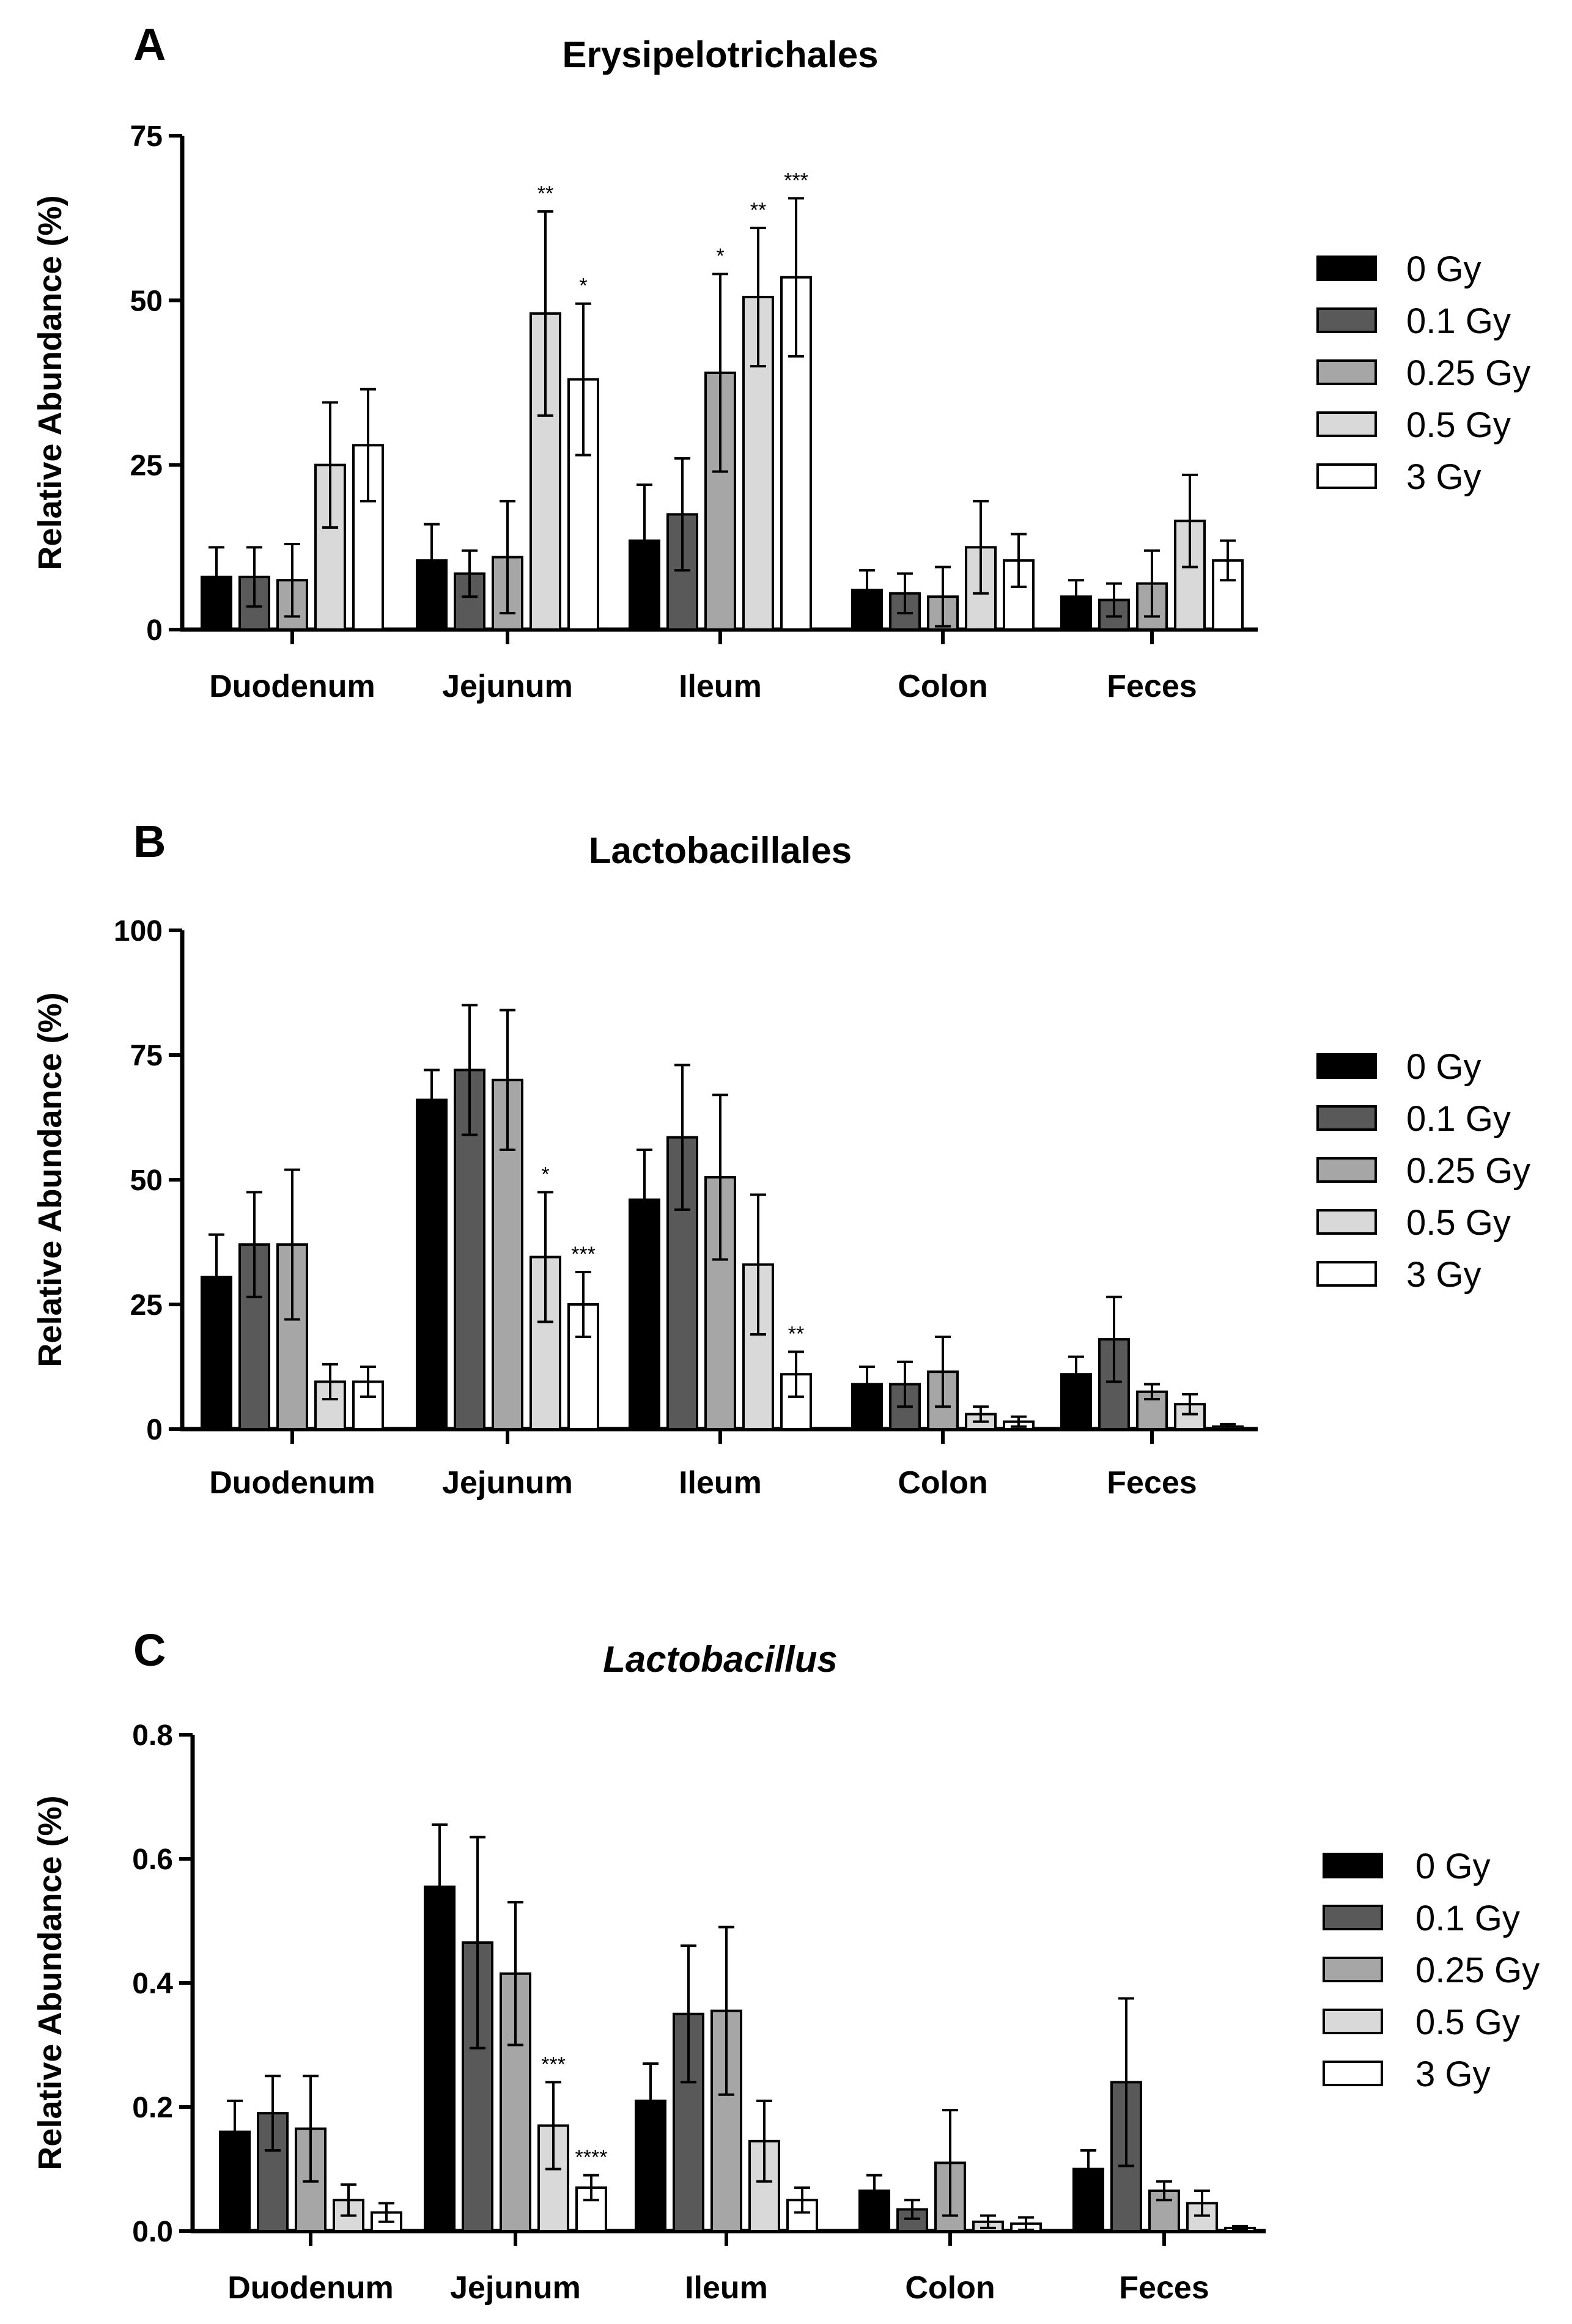 The width and height of the screenshot is (1572, 2324). What do you see at coordinates (591, 2157) in the screenshot?
I see `significance-label: ****` at bounding box center [591, 2157].